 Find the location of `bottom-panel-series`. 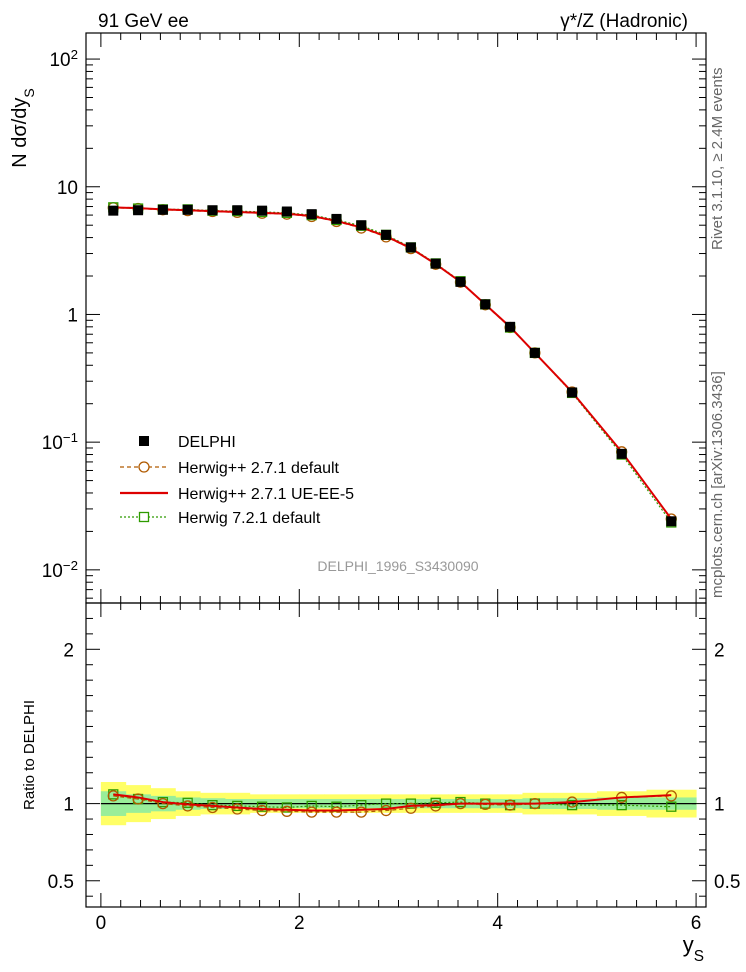

bottom-panel-series is located at coordinates (392, 803).